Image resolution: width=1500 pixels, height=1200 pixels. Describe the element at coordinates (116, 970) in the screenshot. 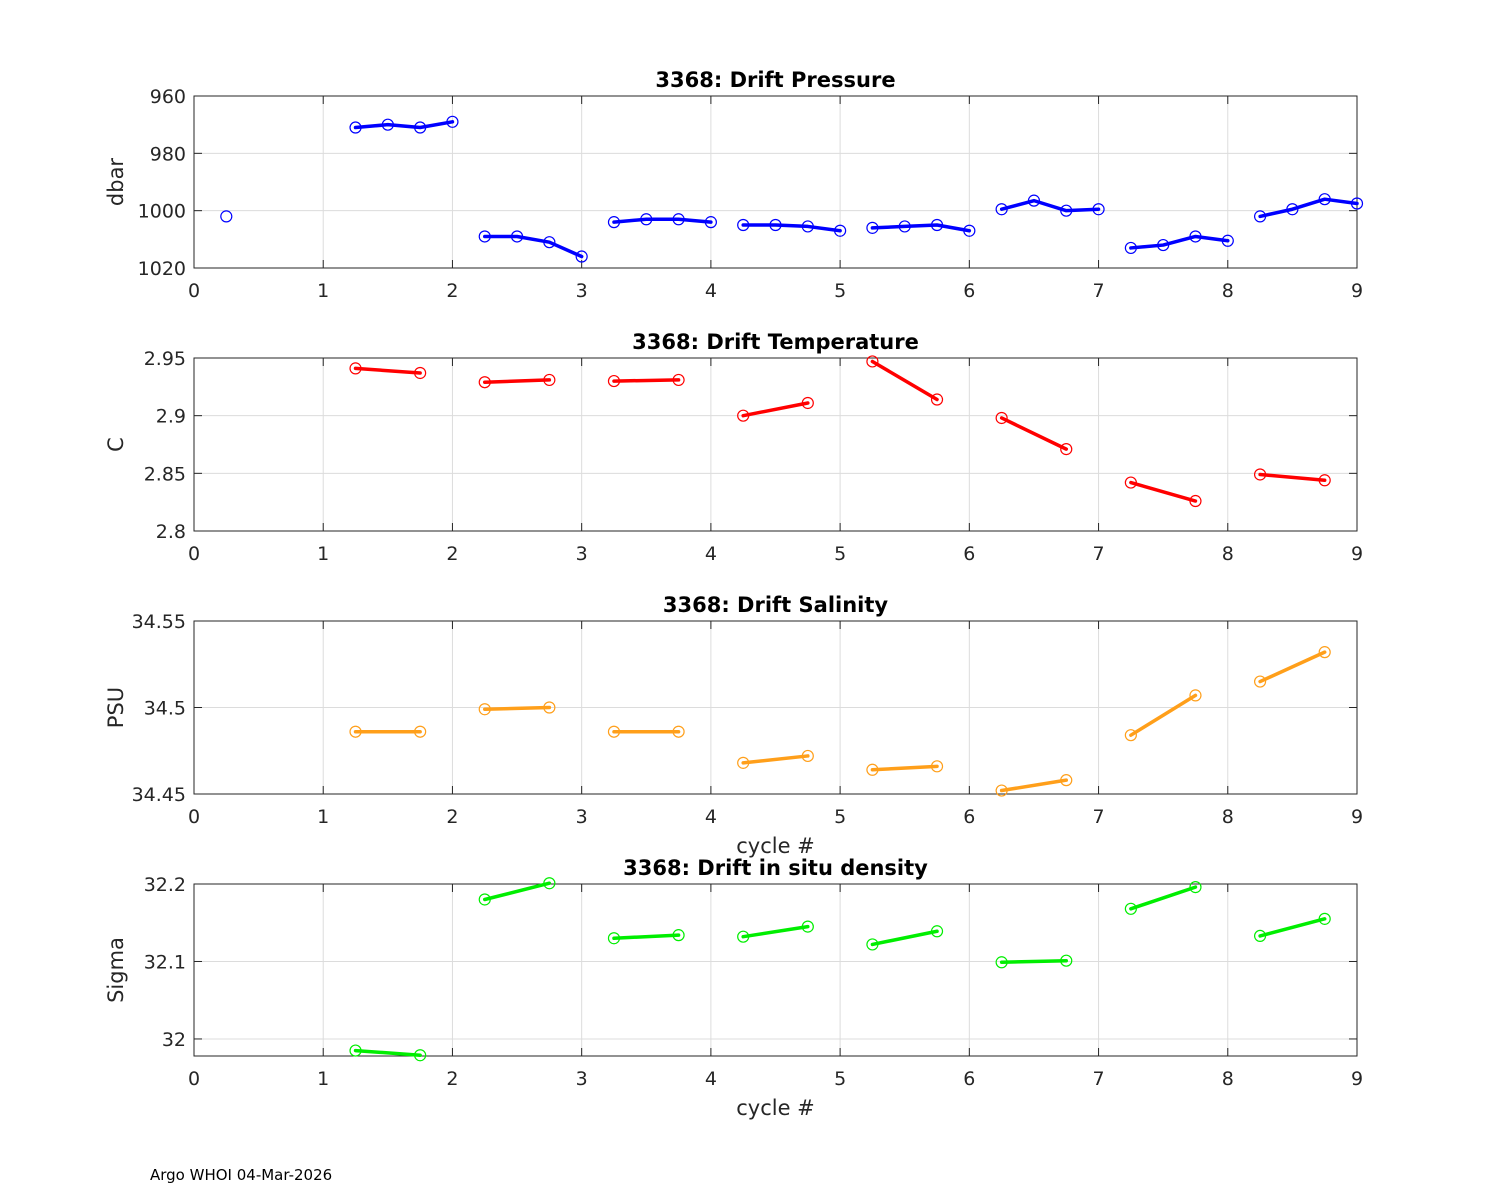

I see `y-axis-label: Sigma` at that location.